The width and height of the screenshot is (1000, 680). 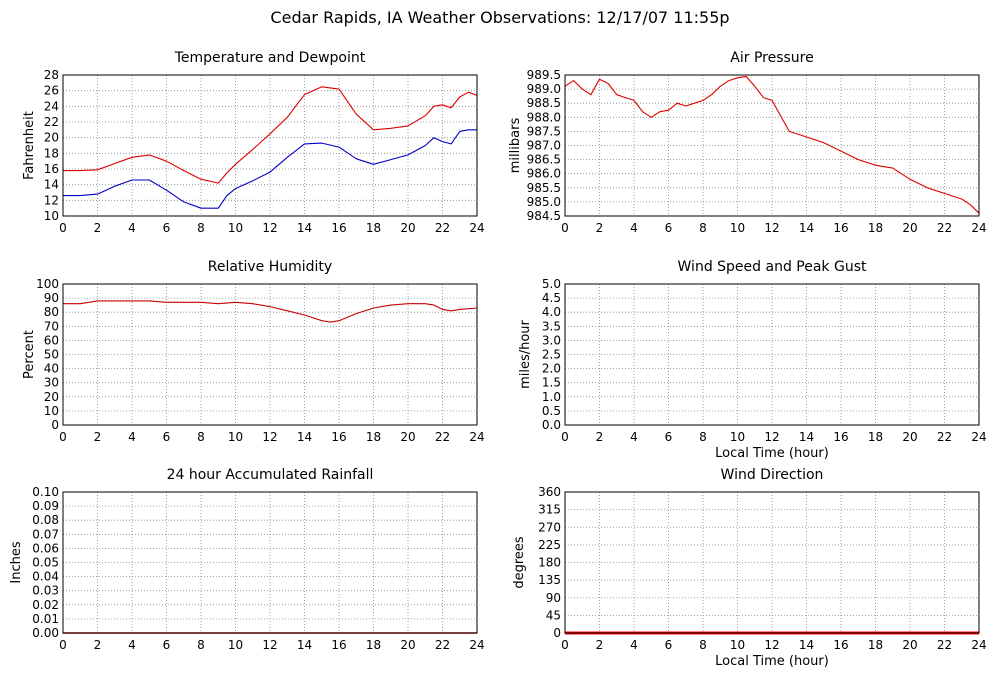 I want to click on humidity-x-tick-label: 6, so click(x=167, y=437).